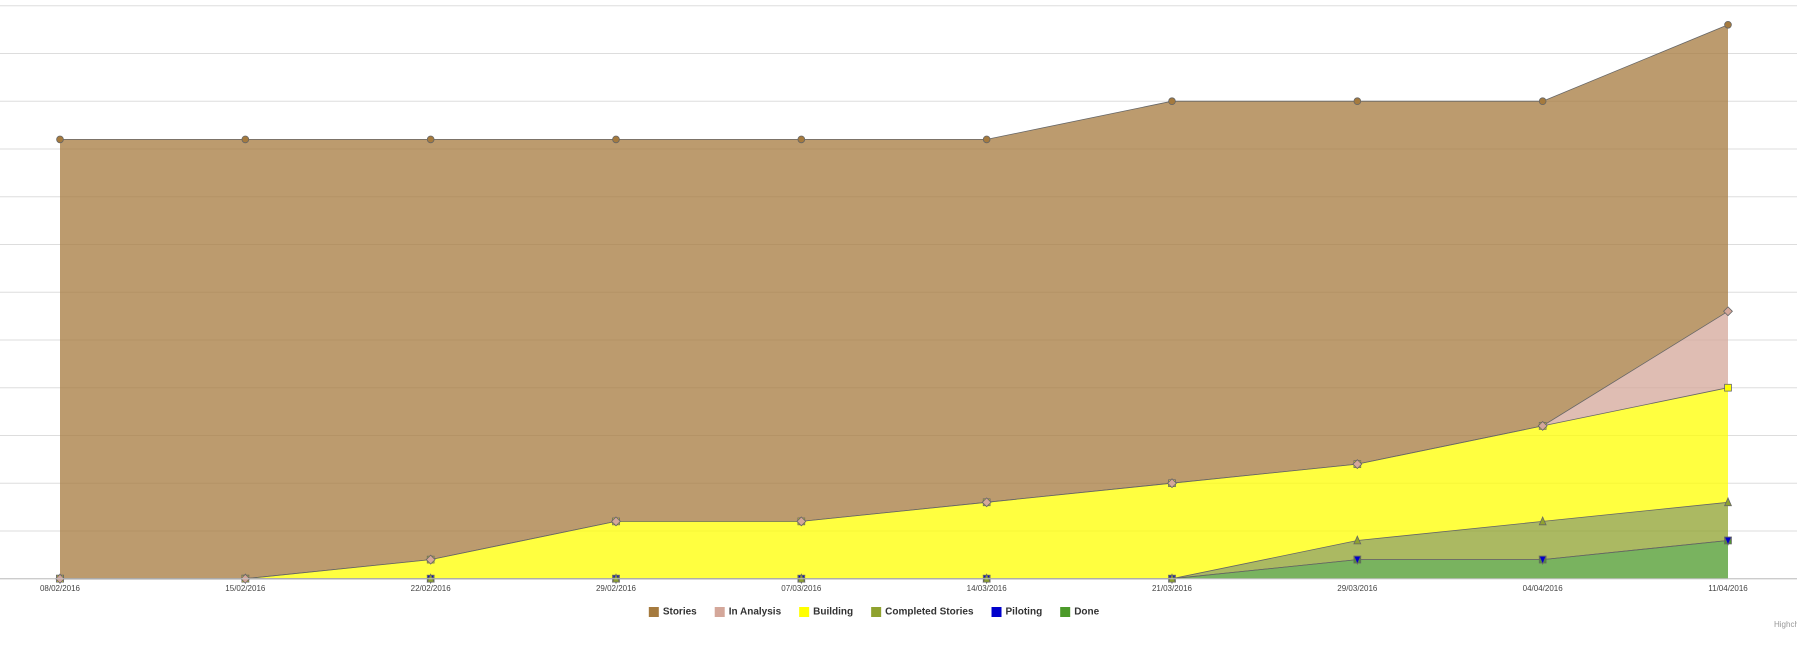 The image size is (1797, 667). I want to click on legend-item: Stories, so click(672, 612).